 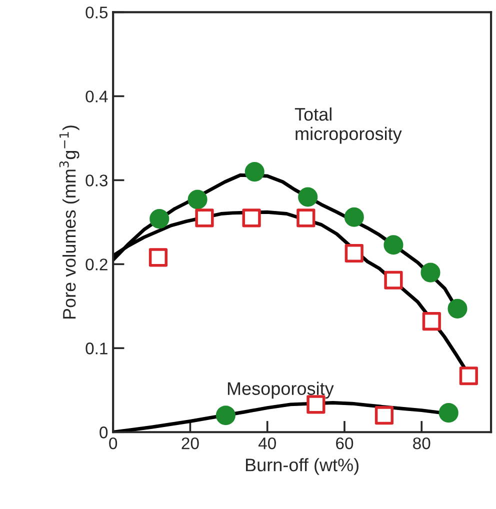 What do you see at coordinates (281, 390) in the screenshot?
I see `annotation: Mesoporosity` at bounding box center [281, 390].